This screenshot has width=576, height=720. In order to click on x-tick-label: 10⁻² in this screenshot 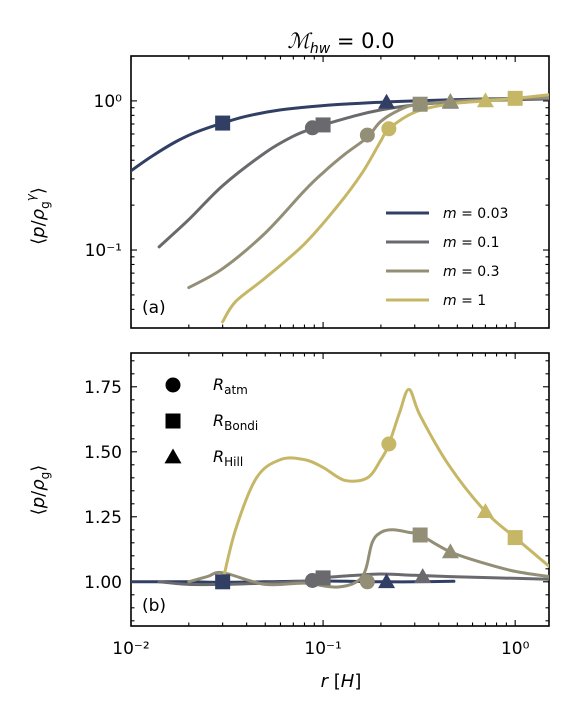, I will do `click(130, 649)`.